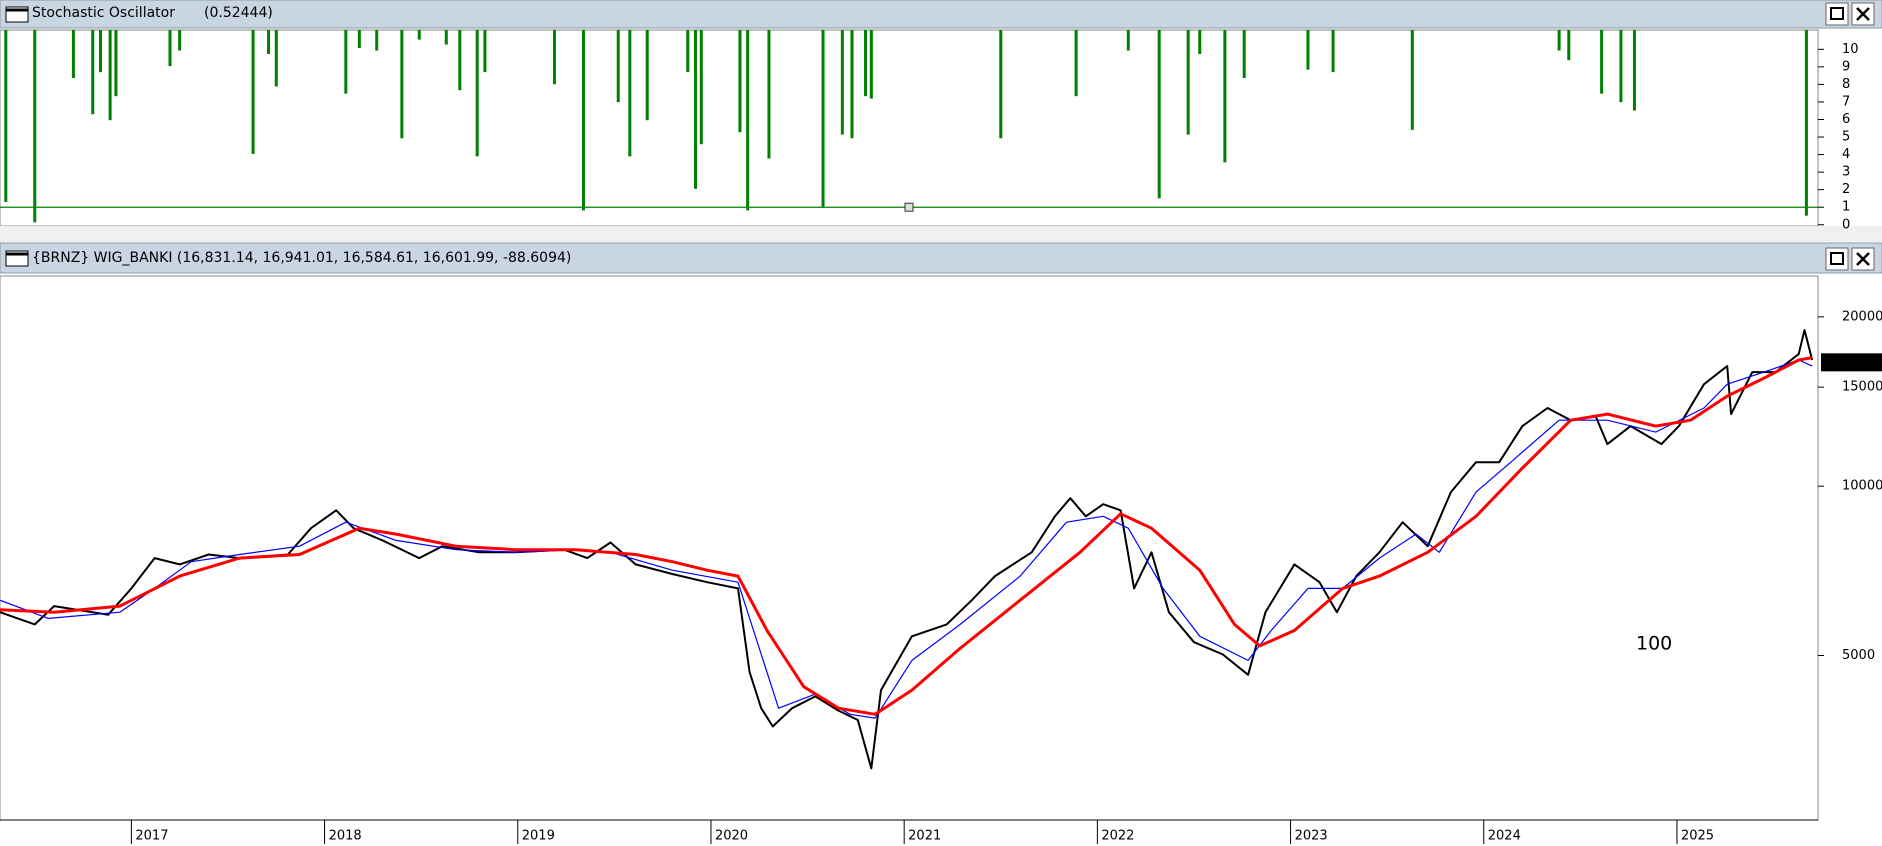  Describe the element at coordinates (1862, 387) in the screenshot. I see `y-tick-label: 15000` at that location.